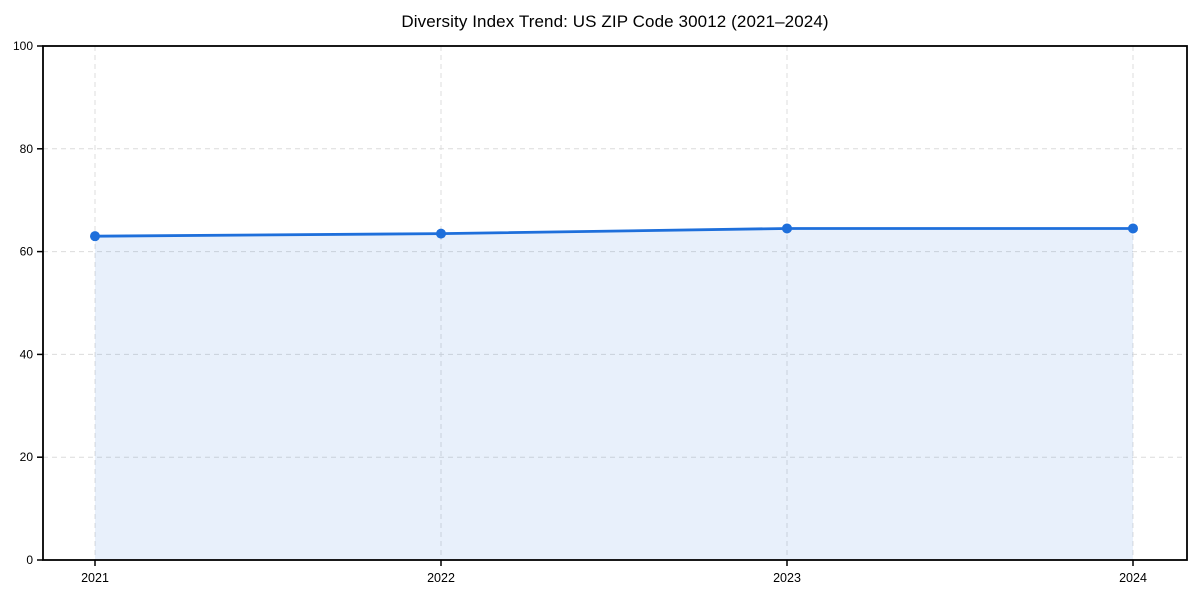 Image resolution: width=1200 pixels, height=600 pixels. What do you see at coordinates (95, 236) in the screenshot?
I see `data-point-2021` at bounding box center [95, 236].